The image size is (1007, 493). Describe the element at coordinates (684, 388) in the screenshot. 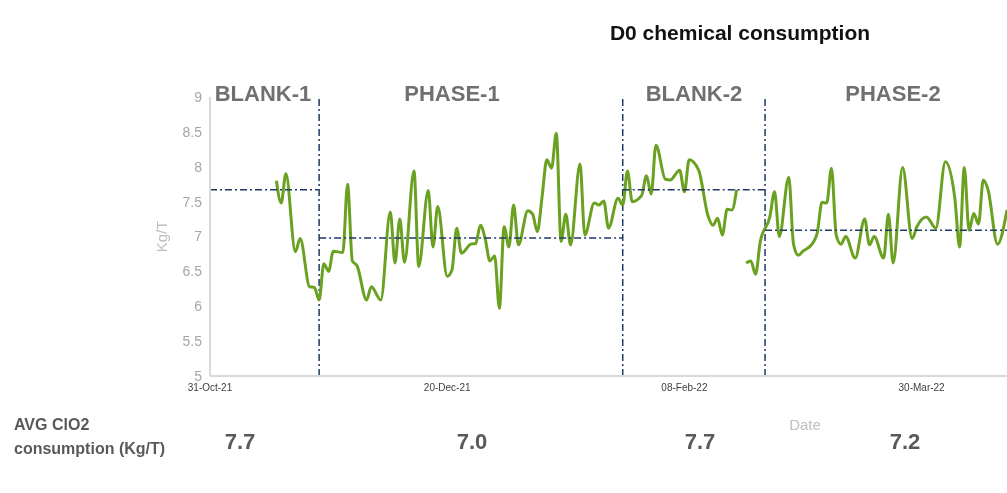

I see `x-tick-label: 08-Feb-22` at that location.